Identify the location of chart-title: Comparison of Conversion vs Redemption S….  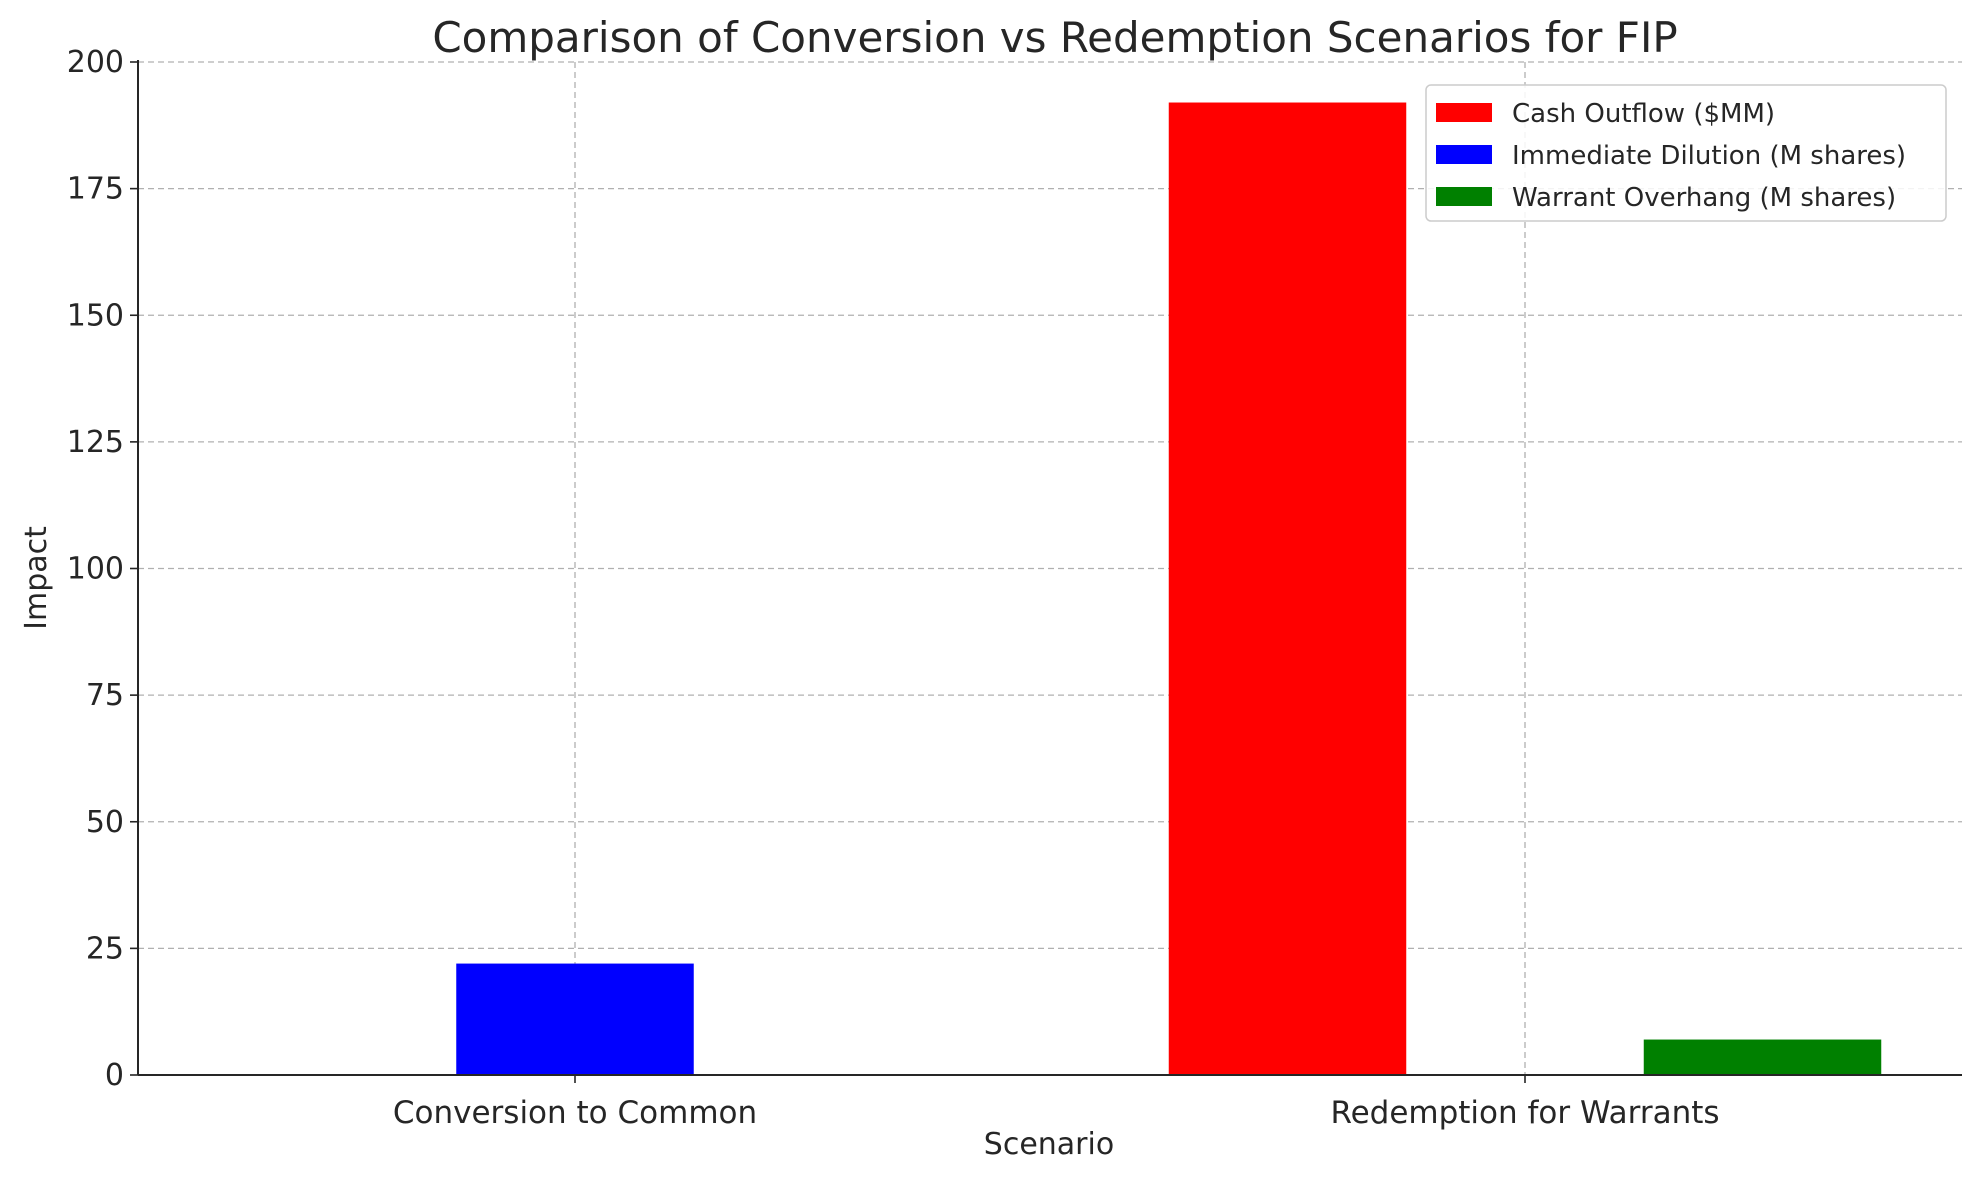
(1054, 37).